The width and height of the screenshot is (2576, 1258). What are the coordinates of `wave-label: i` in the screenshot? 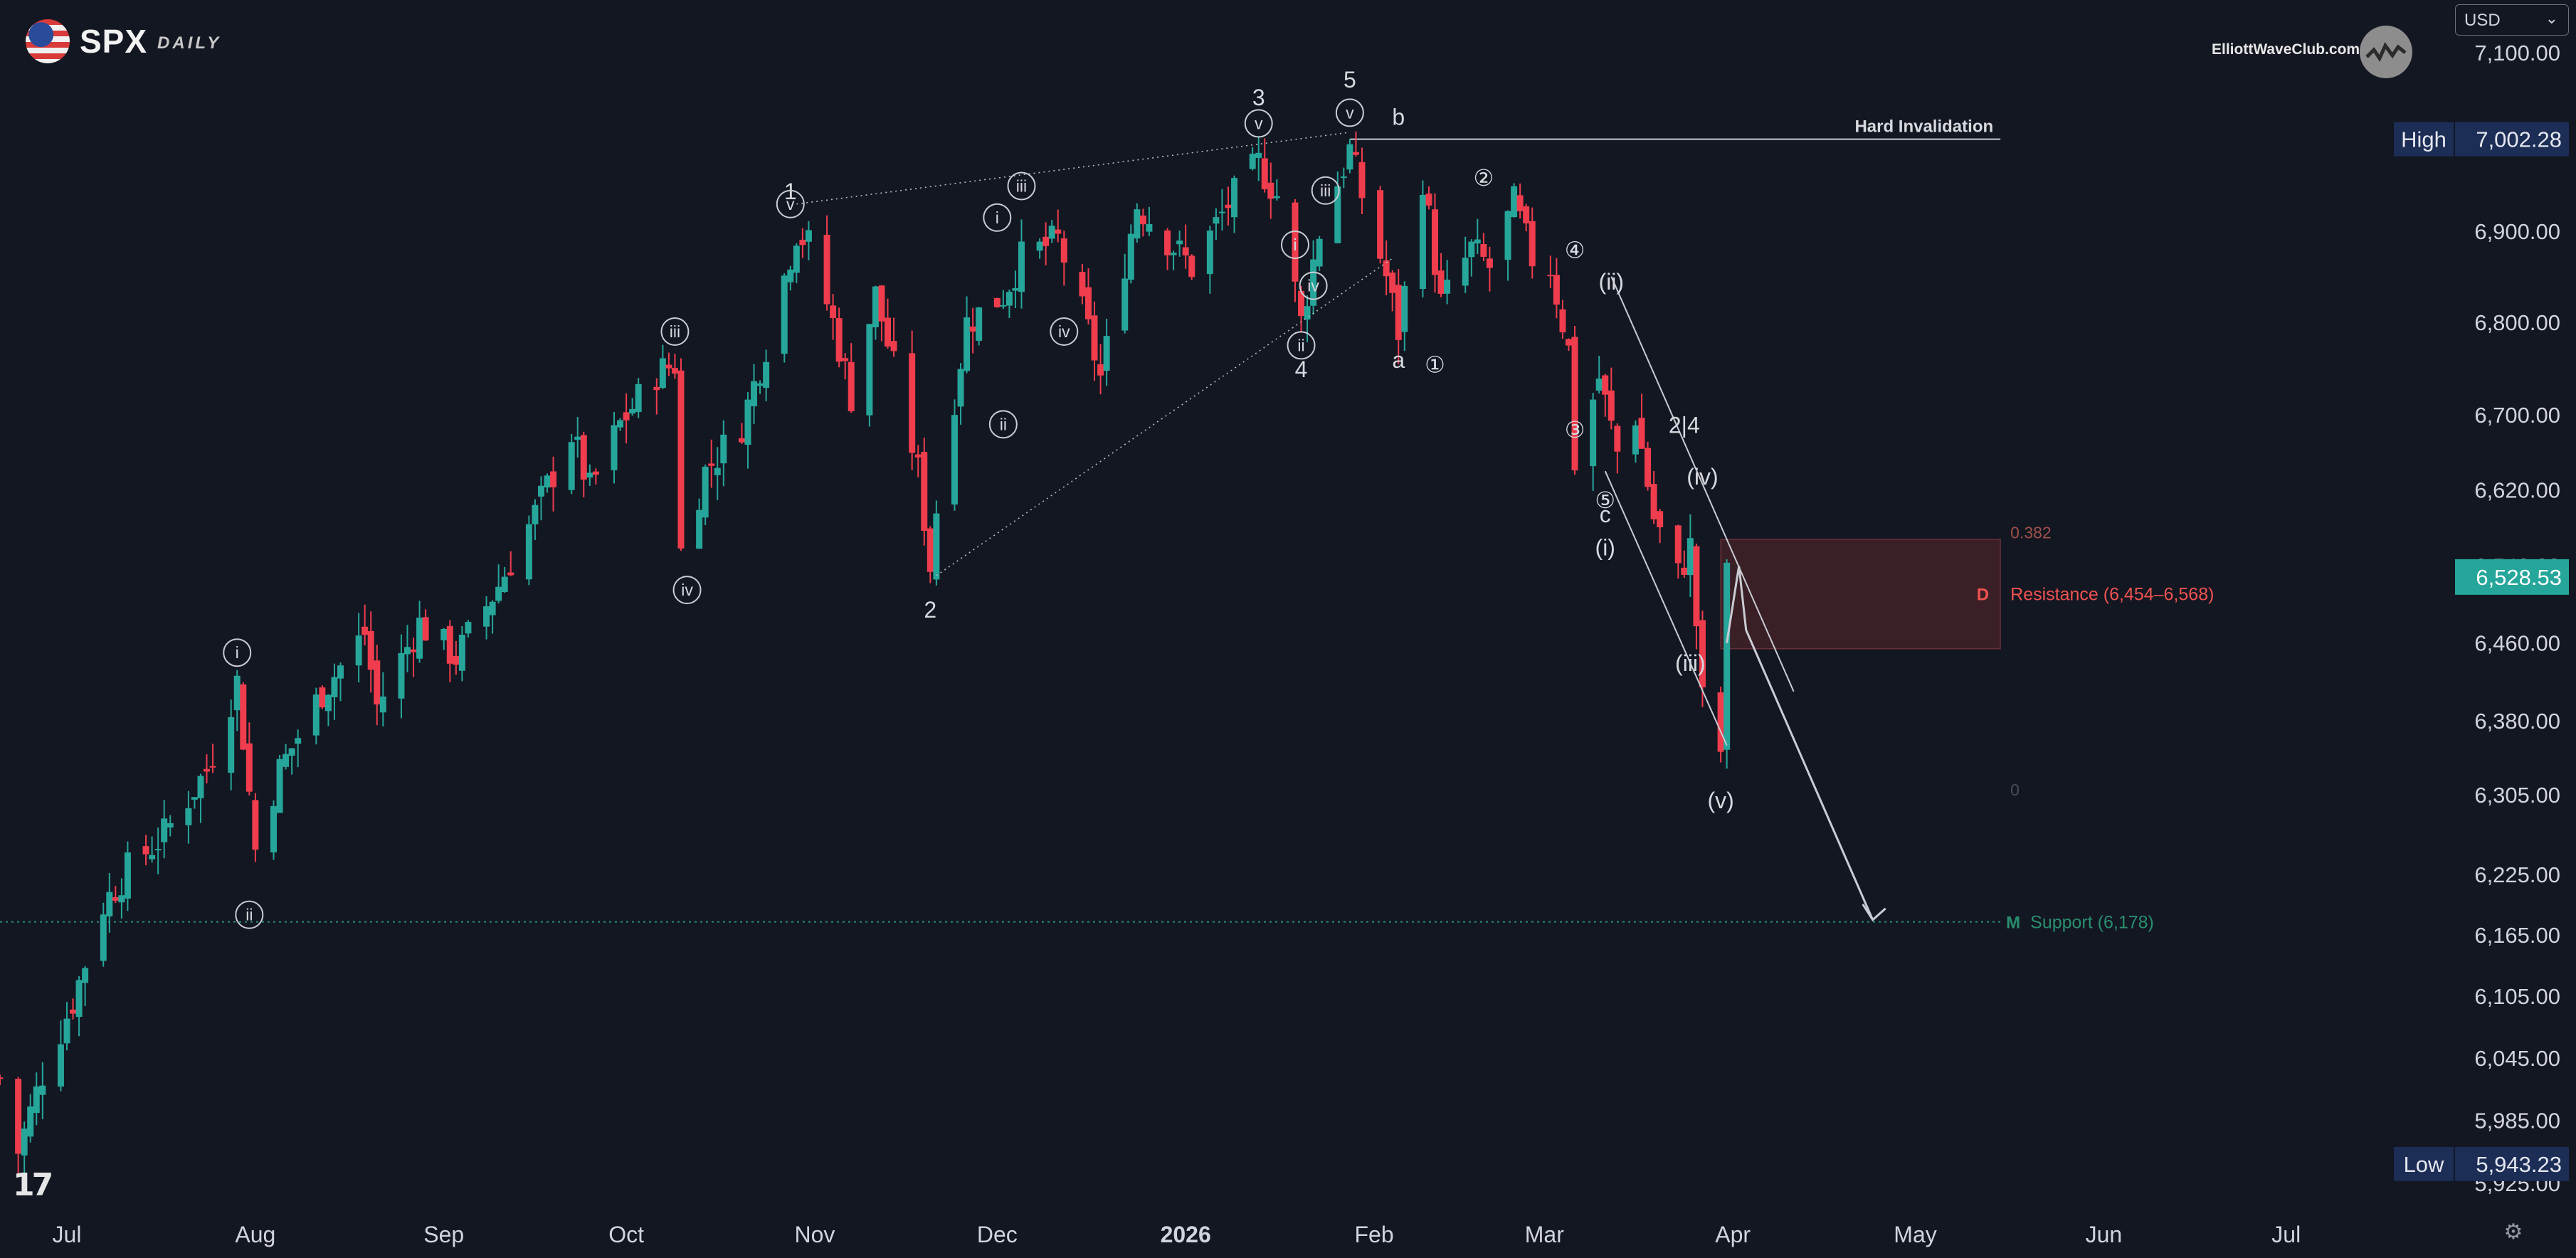 It's located at (238, 653).